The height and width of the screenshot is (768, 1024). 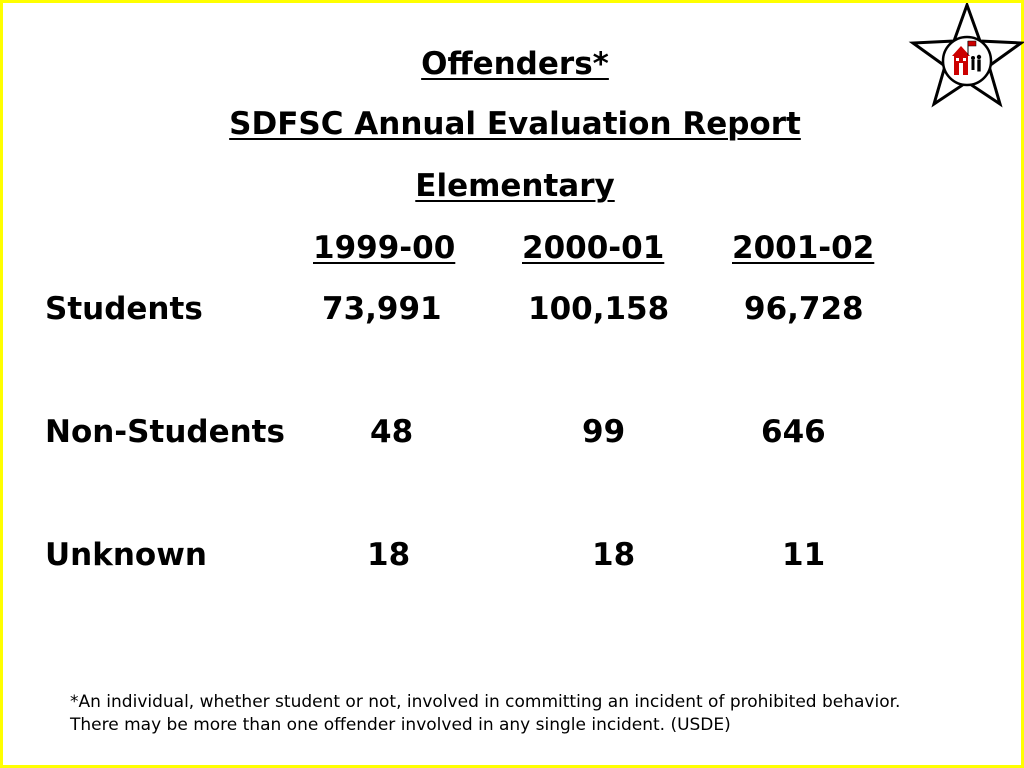 What do you see at coordinates (165, 432) in the screenshot?
I see `row-label-non-students: Non-Students` at bounding box center [165, 432].